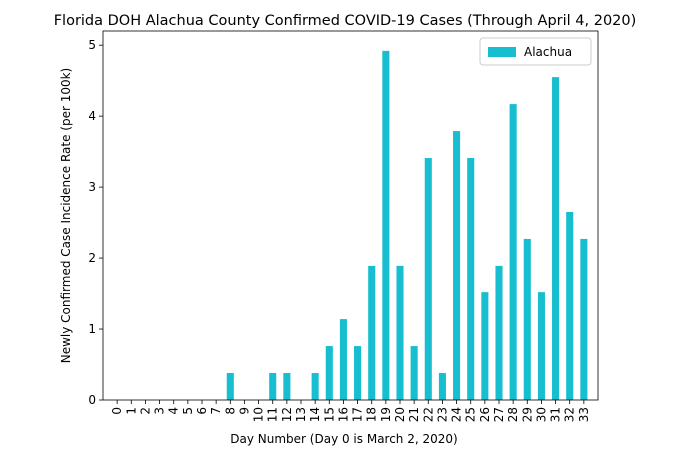  What do you see at coordinates (117, 411) in the screenshot?
I see `x-tick-label: 0` at bounding box center [117, 411].